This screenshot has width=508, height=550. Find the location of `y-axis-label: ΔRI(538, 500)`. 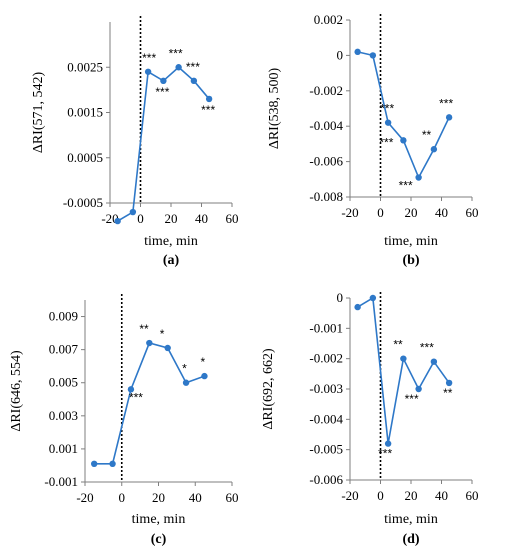

y-axis-label: ΔRI(538, 500) is located at coordinates (274, 108).